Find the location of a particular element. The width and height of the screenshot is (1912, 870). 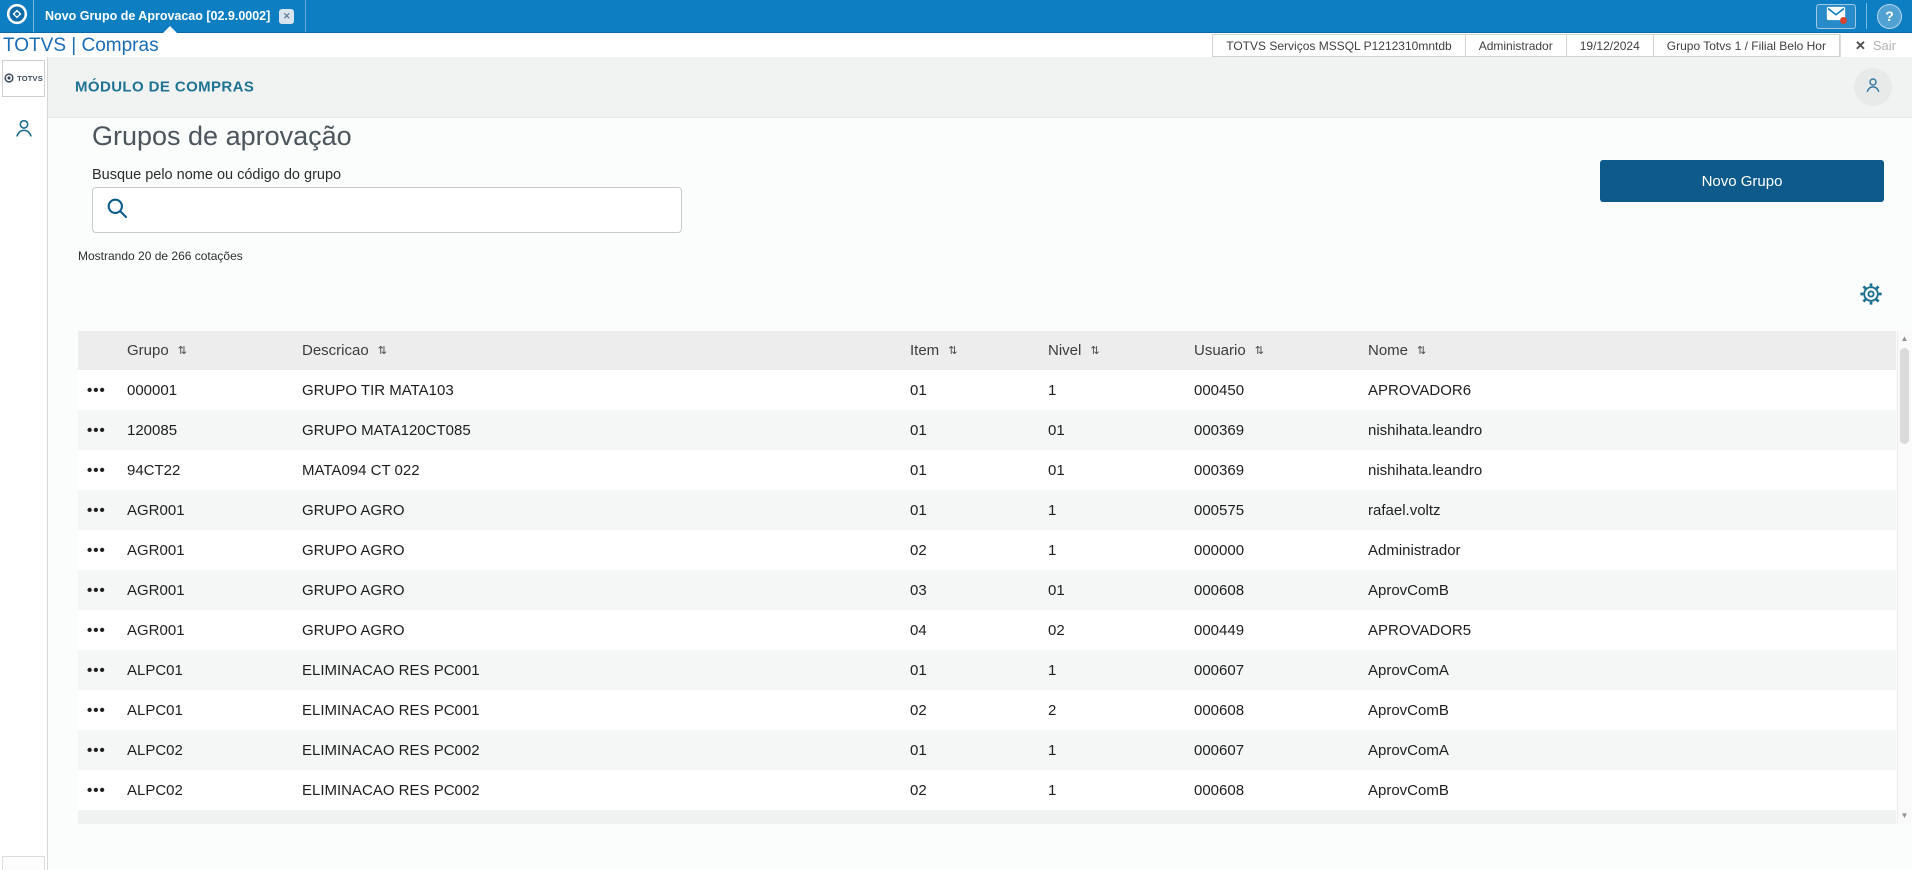

scrollbar-thumb is located at coordinates (1904, 396).